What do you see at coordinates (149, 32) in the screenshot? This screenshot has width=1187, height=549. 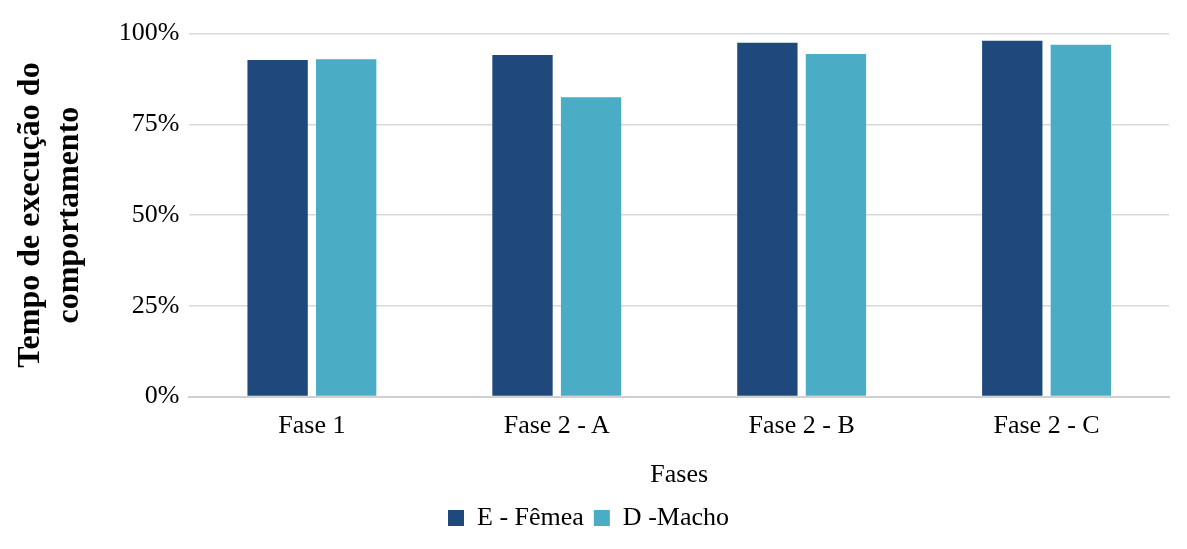 I see `y-tick-label: 100%` at bounding box center [149, 32].